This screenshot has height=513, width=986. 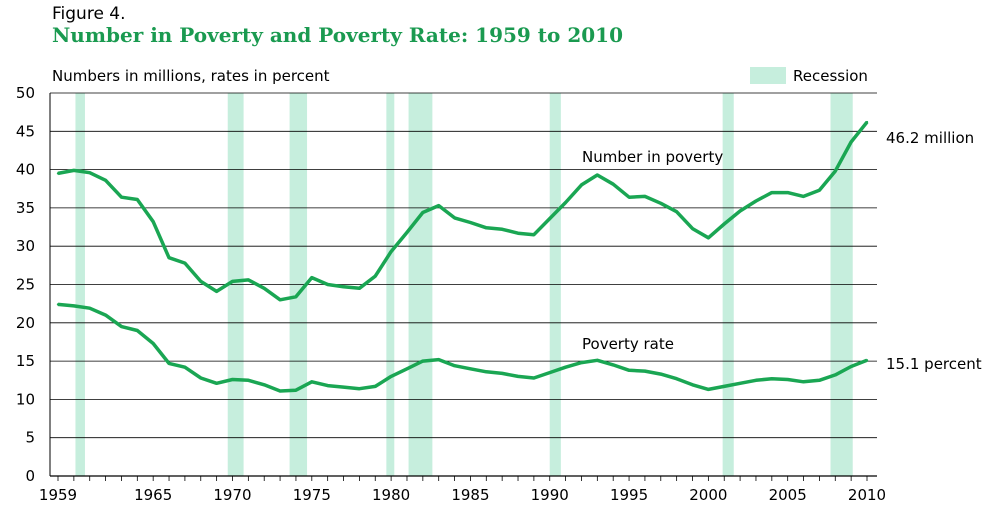 I want to click on legend-recession-label: Recession, so click(x=830, y=76).